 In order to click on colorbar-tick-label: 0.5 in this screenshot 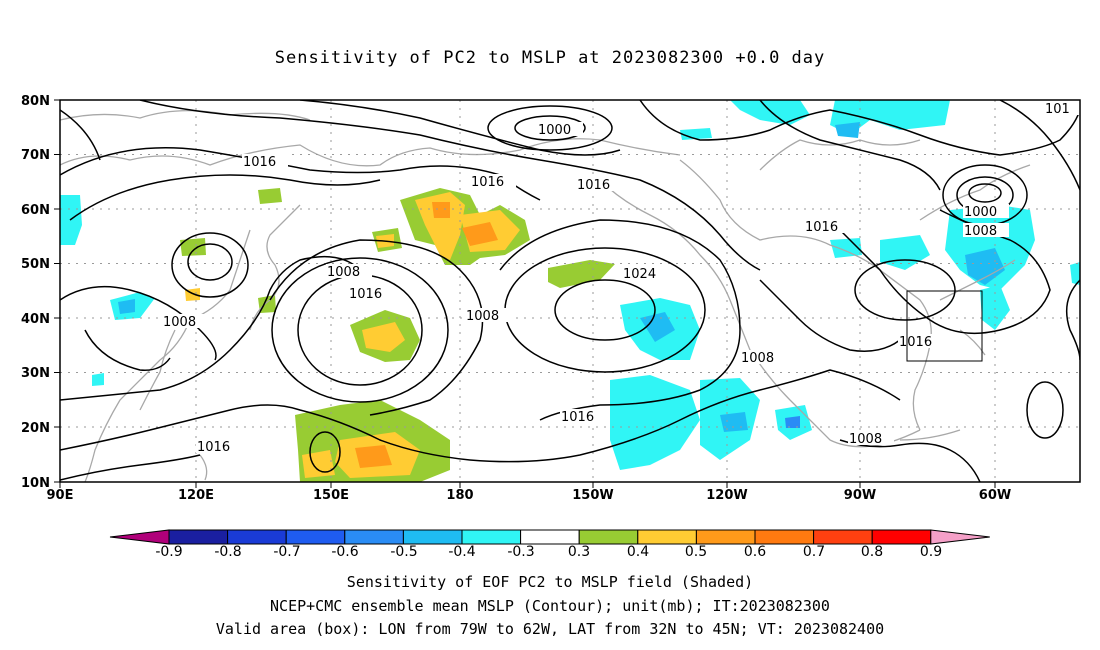, I will do `click(696, 552)`.